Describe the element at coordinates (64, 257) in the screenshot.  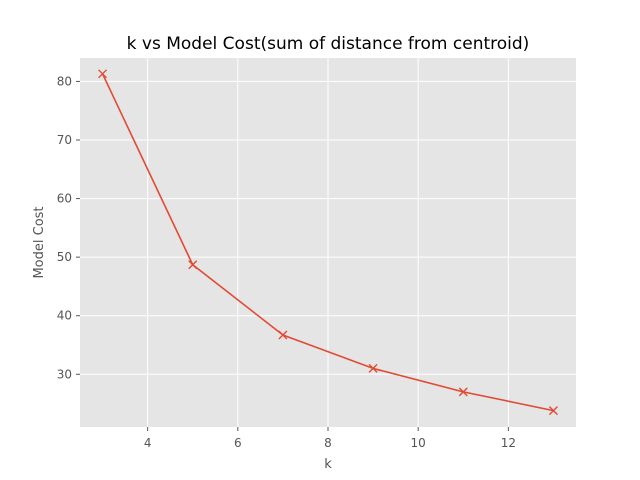
I see `y-tick-label: 50` at that location.